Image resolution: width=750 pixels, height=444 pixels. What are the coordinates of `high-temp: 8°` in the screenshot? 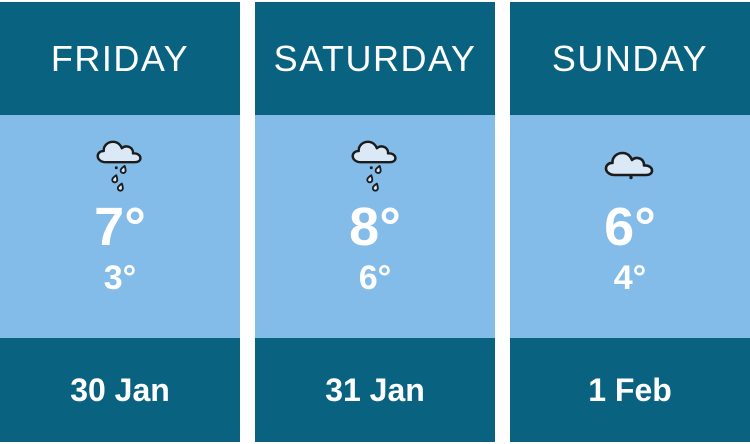 It's located at (375, 227).